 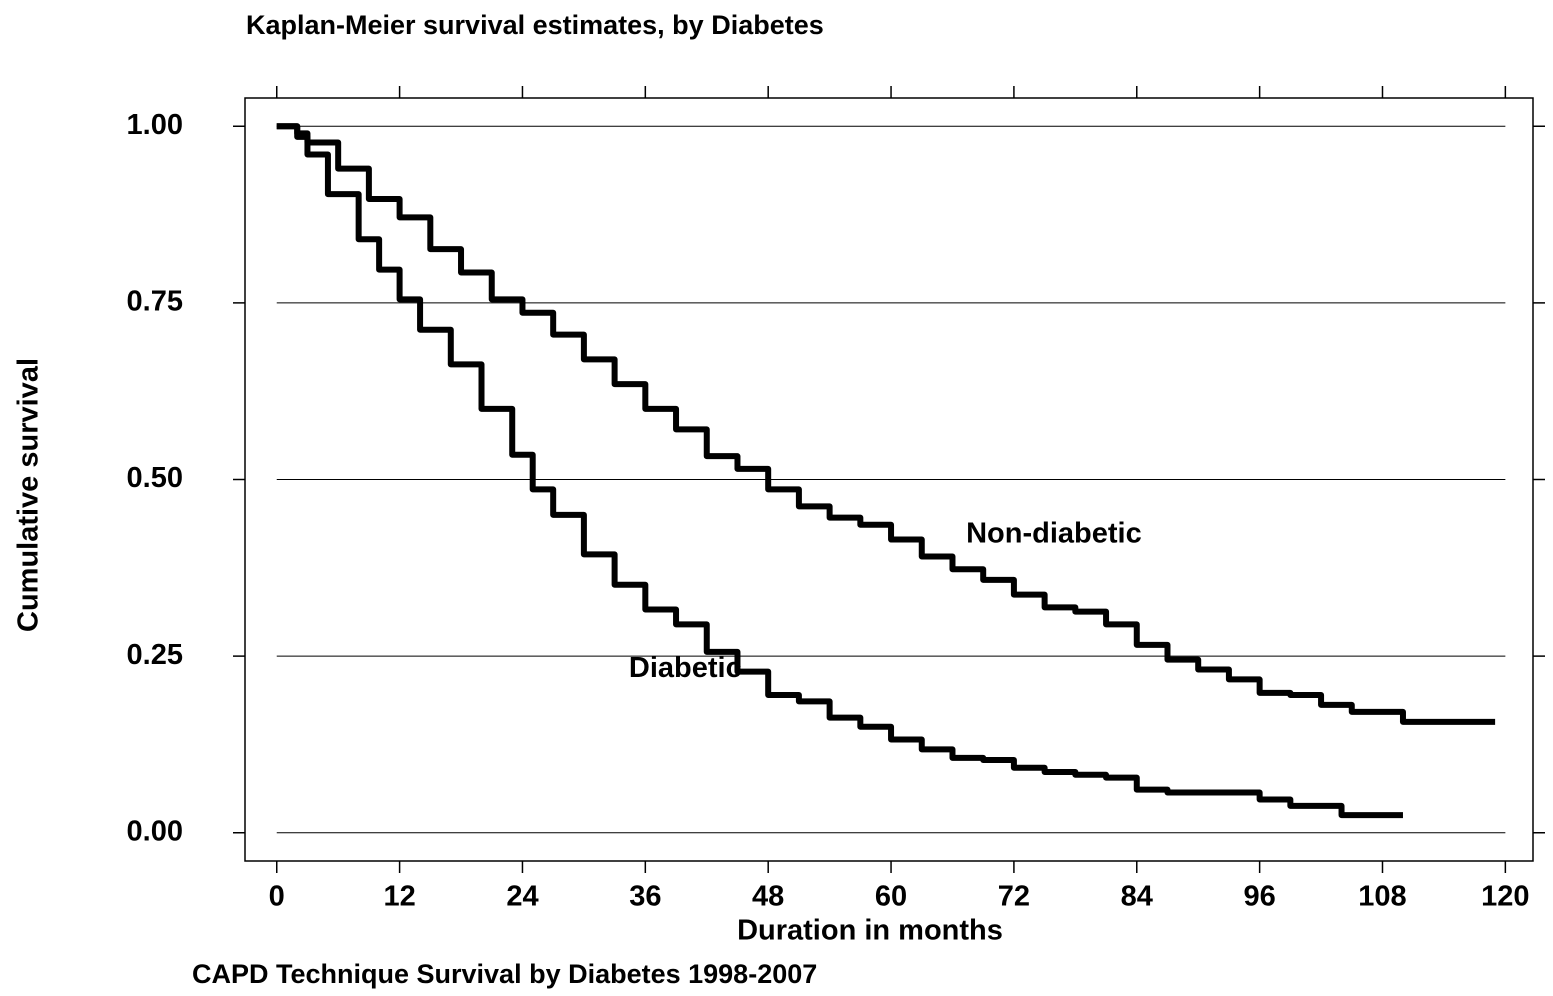 What do you see at coordinates (155, 478) in the screenshot?
I see `y-tick-label: 0.50` at bounding box center [155, 478].